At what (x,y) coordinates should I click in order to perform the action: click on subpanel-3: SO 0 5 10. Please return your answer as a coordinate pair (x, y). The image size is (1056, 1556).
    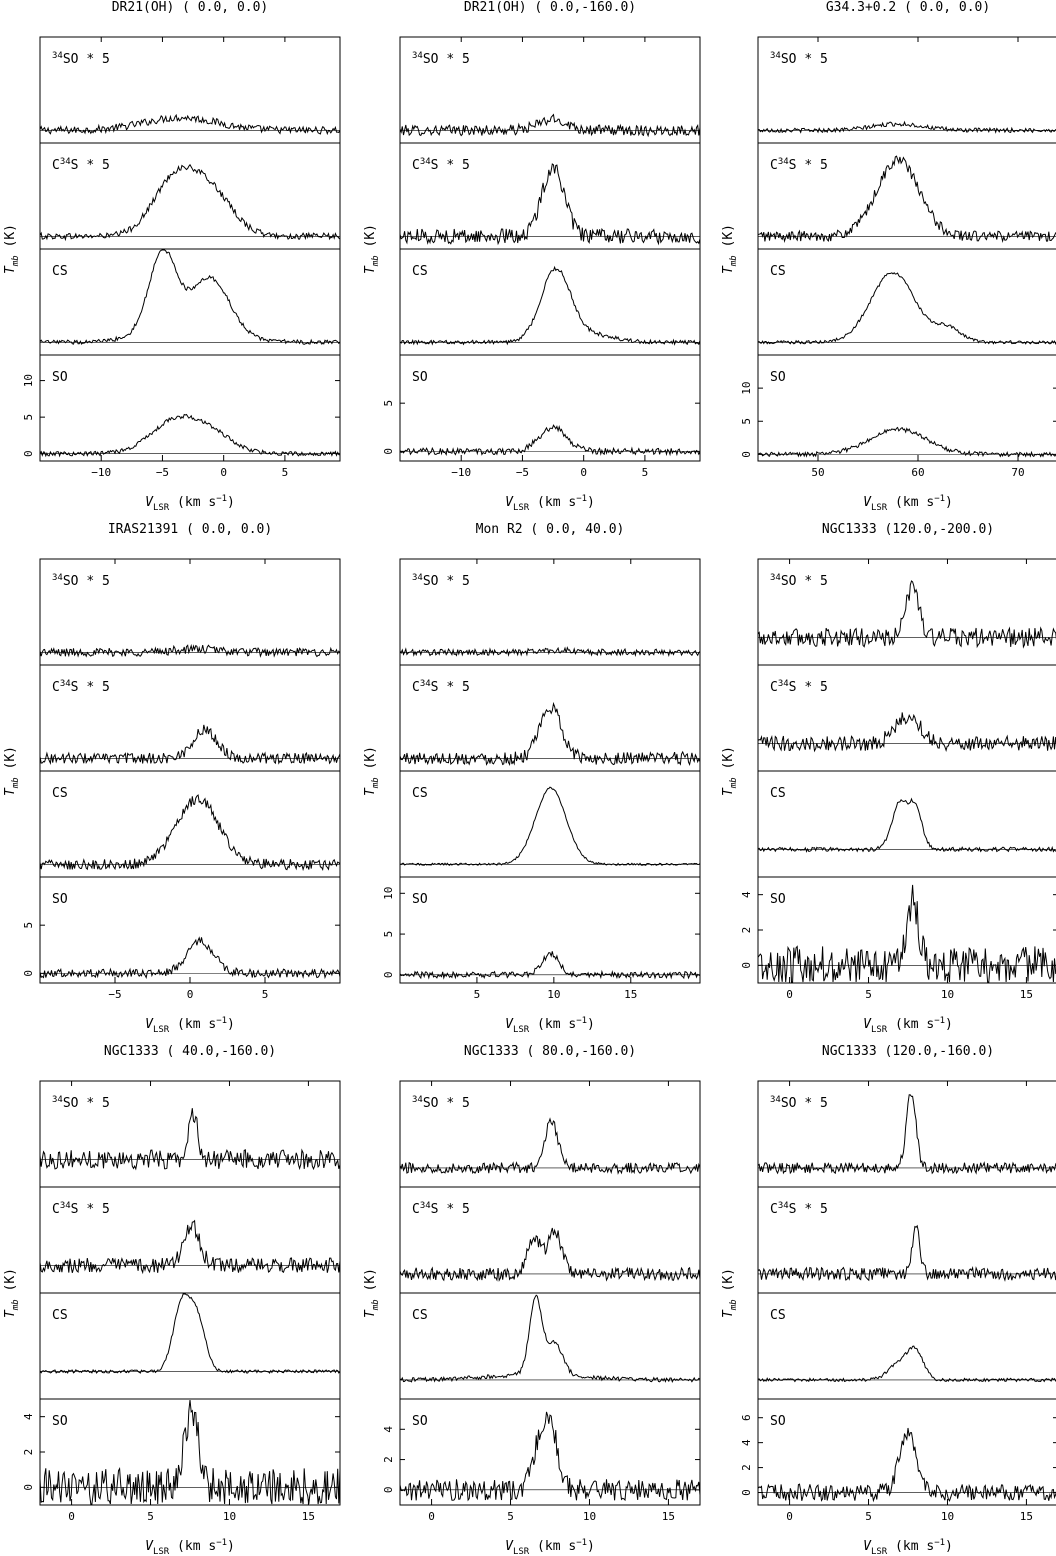
    Looking at the image, I should click on (898, 408).